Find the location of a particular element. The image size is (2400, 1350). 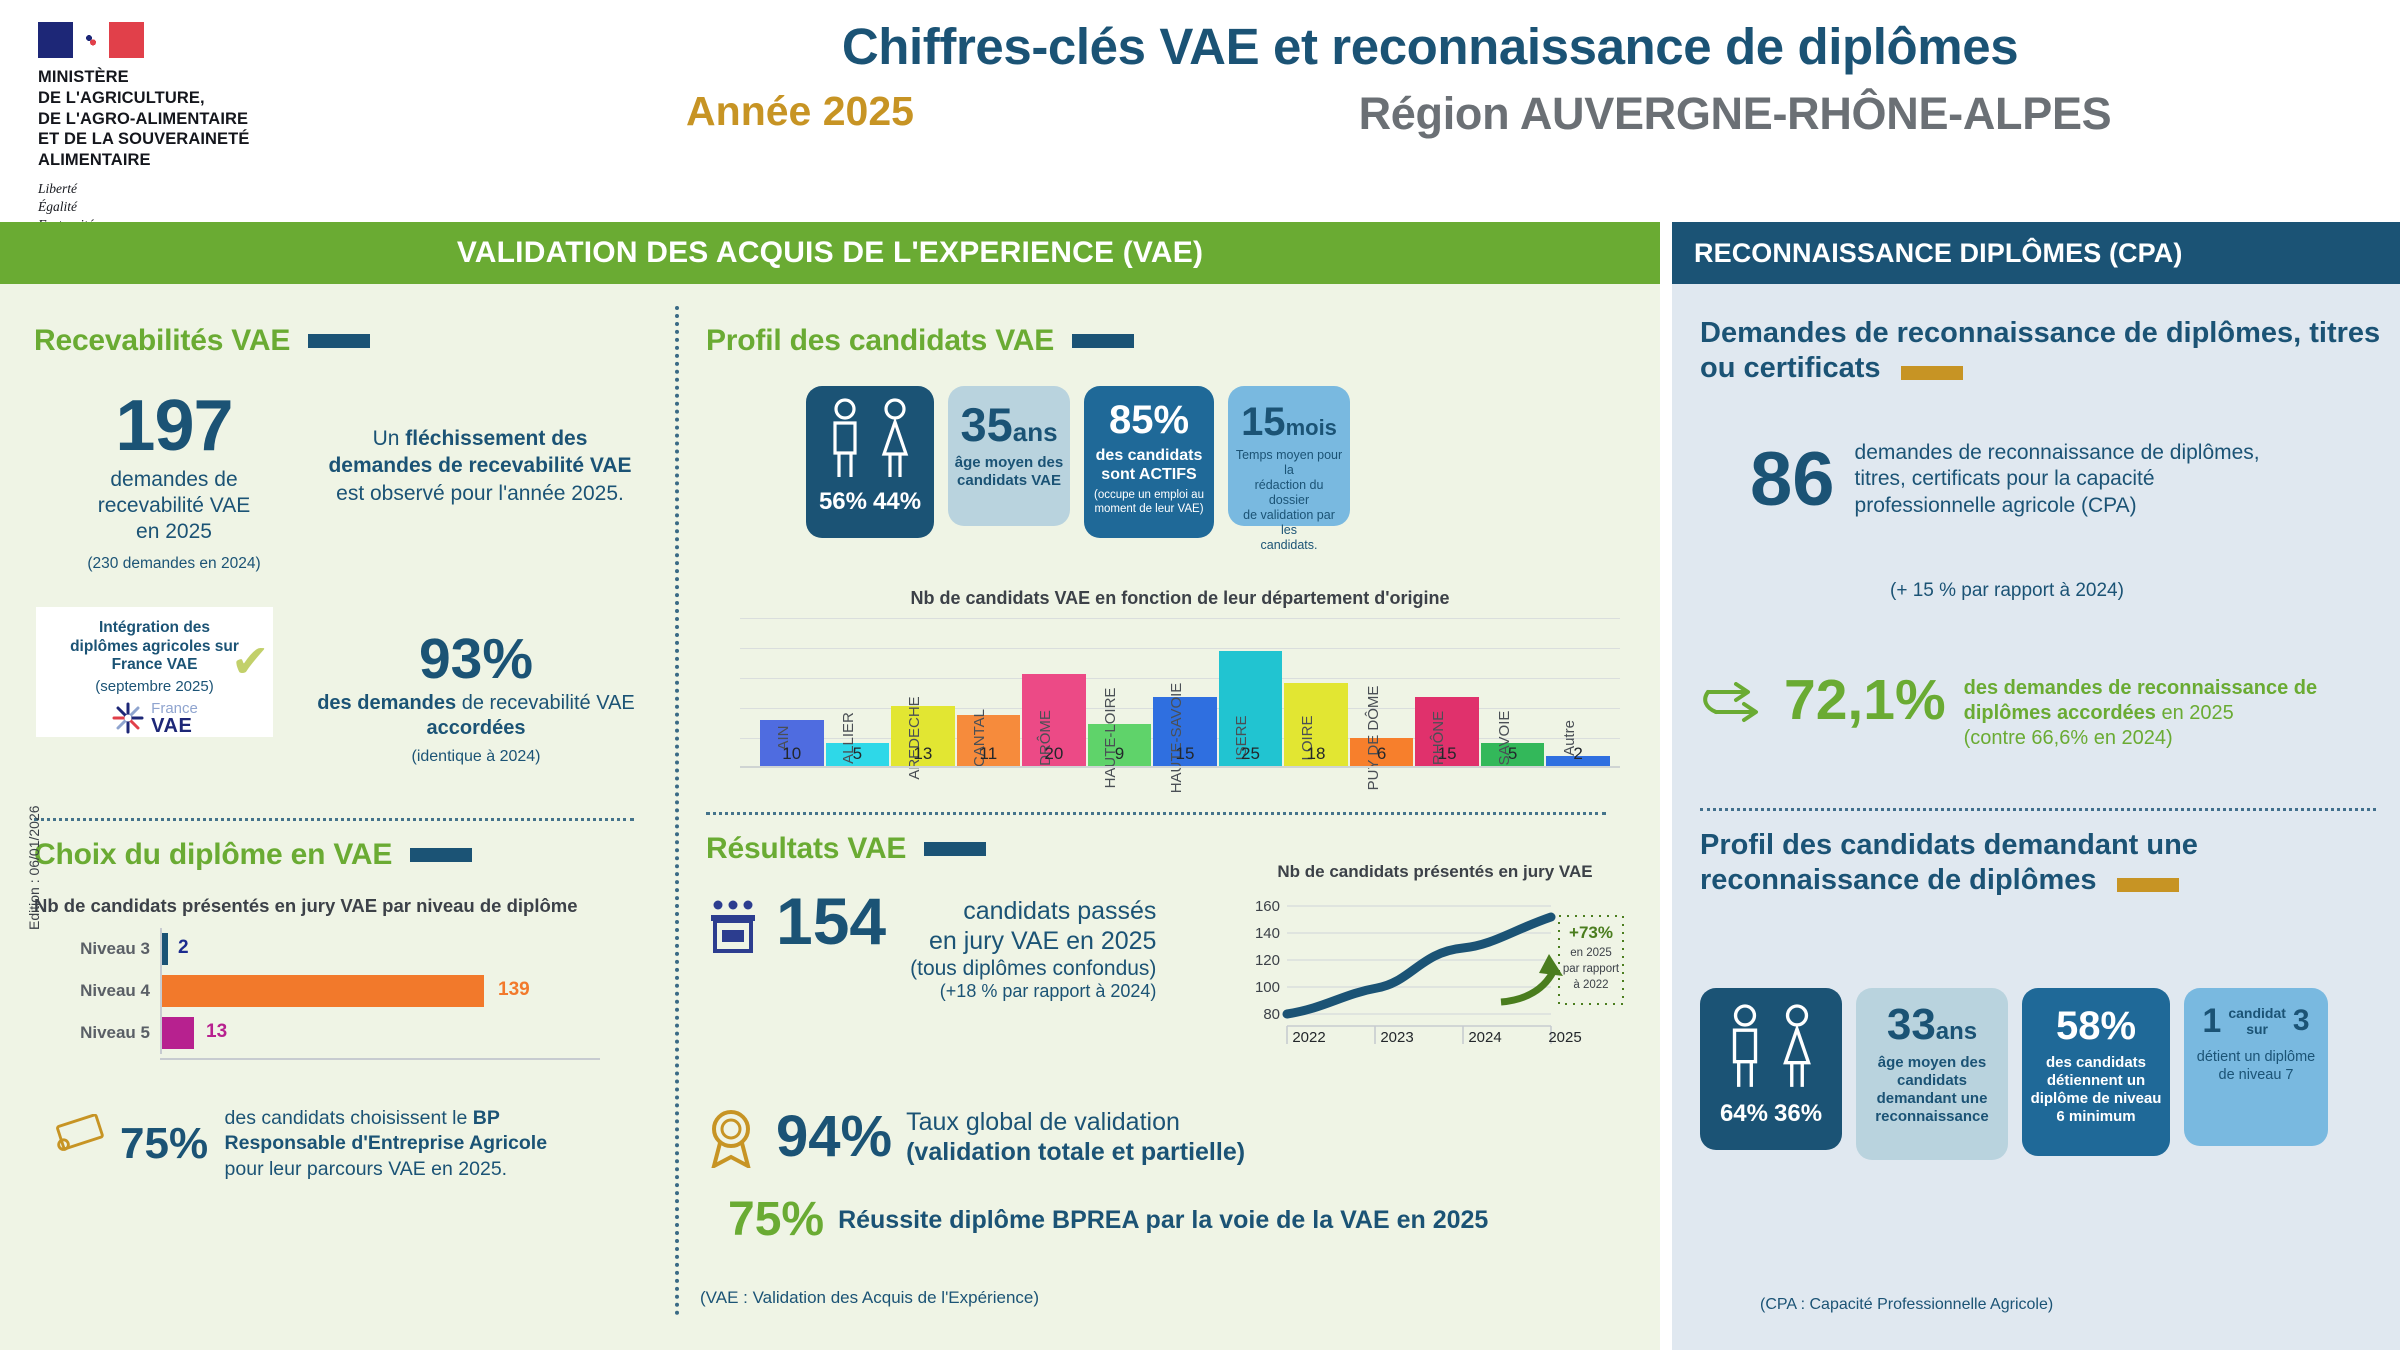

dept-bar: CANTAL 11 is located at coordinates (988, 738).